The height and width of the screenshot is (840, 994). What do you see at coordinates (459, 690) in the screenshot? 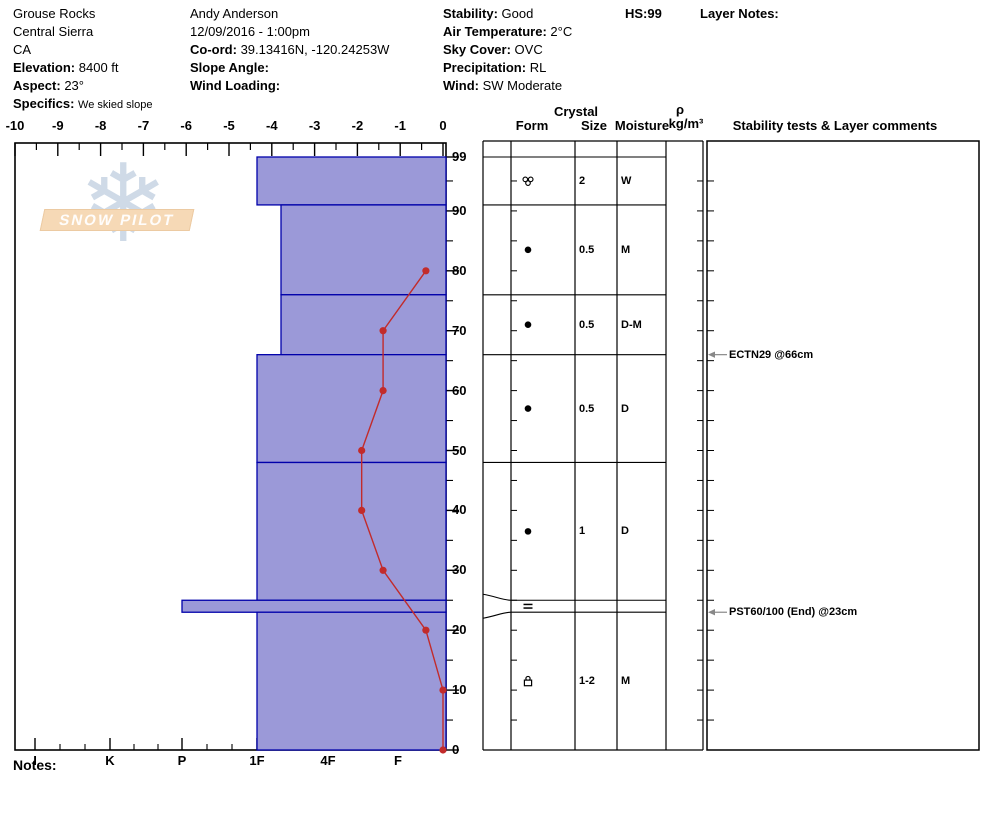
I see `depth-axis-label: 10` at bounding box center [459, 690].